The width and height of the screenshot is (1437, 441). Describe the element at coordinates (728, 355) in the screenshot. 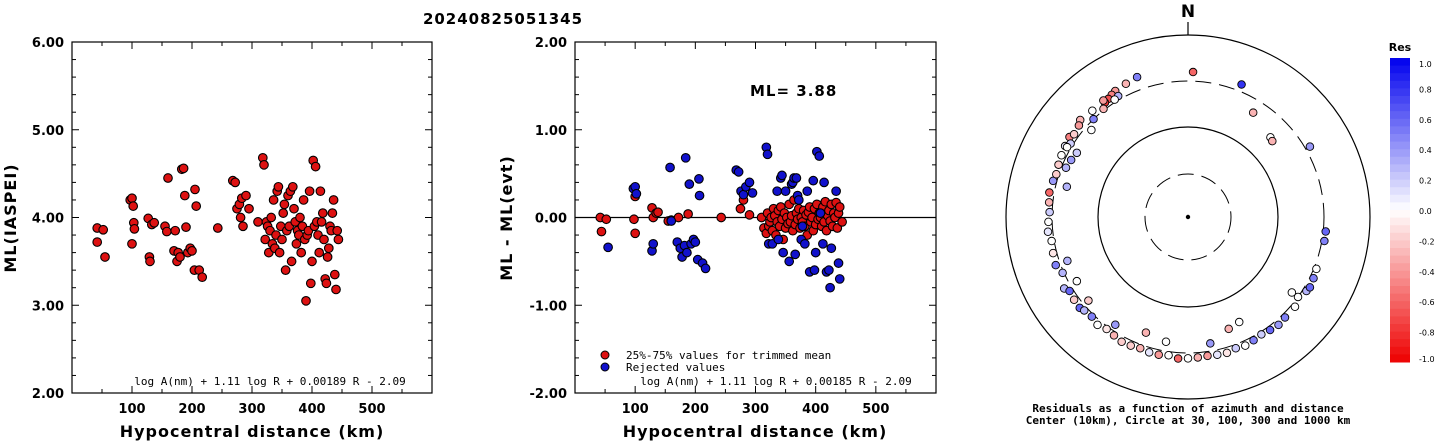

I see `legend-label-trimmed: 25%-75% values for trimmed mean` at that location.